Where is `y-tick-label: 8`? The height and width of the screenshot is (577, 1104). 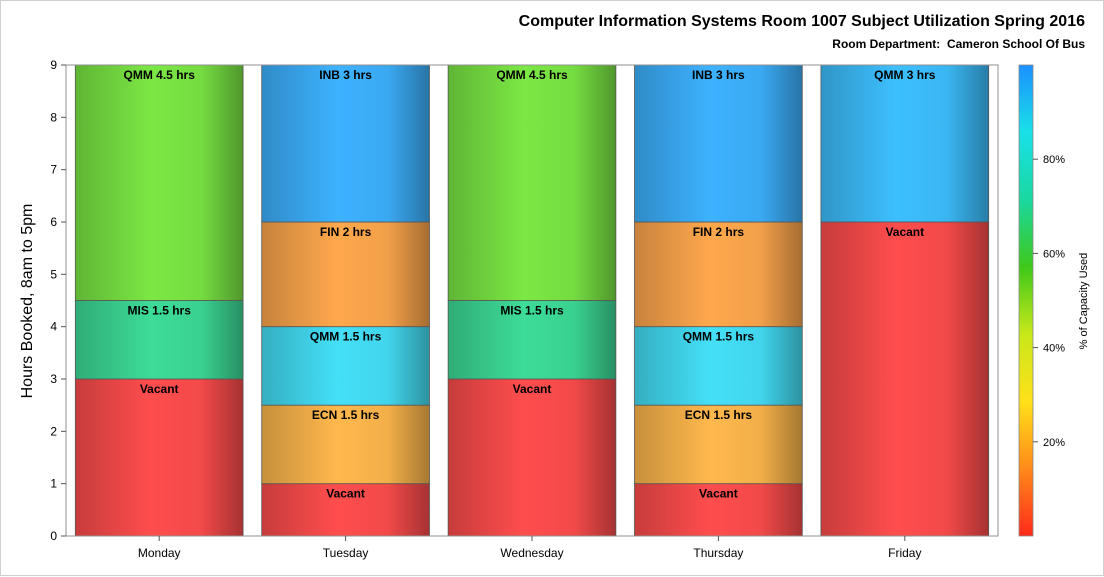
y-tick-label: 8 is located at coordinates (53, 117).